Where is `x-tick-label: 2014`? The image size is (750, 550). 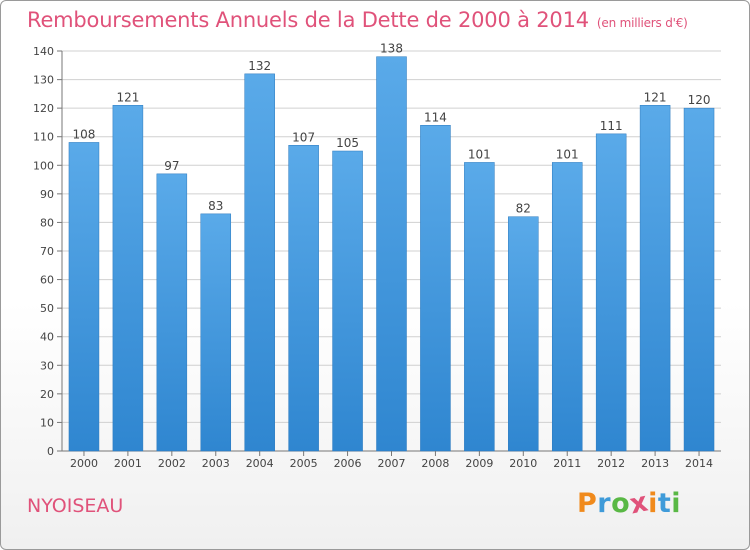
x-tick-label: 2014 is located at coordinates (699, 463).